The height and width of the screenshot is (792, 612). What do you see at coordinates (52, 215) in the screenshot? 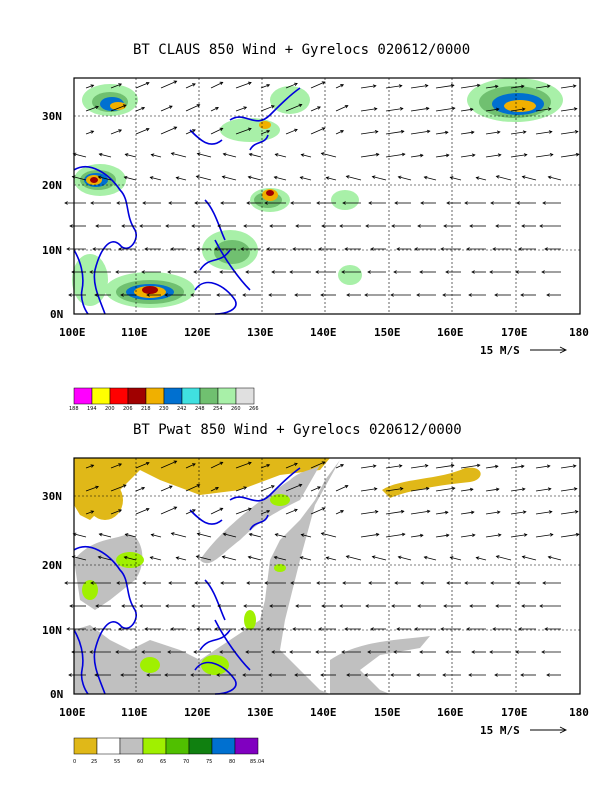
I see `panel1-lat-labels: 30N 20N 10N 0N` at bounding box center [52, 215].